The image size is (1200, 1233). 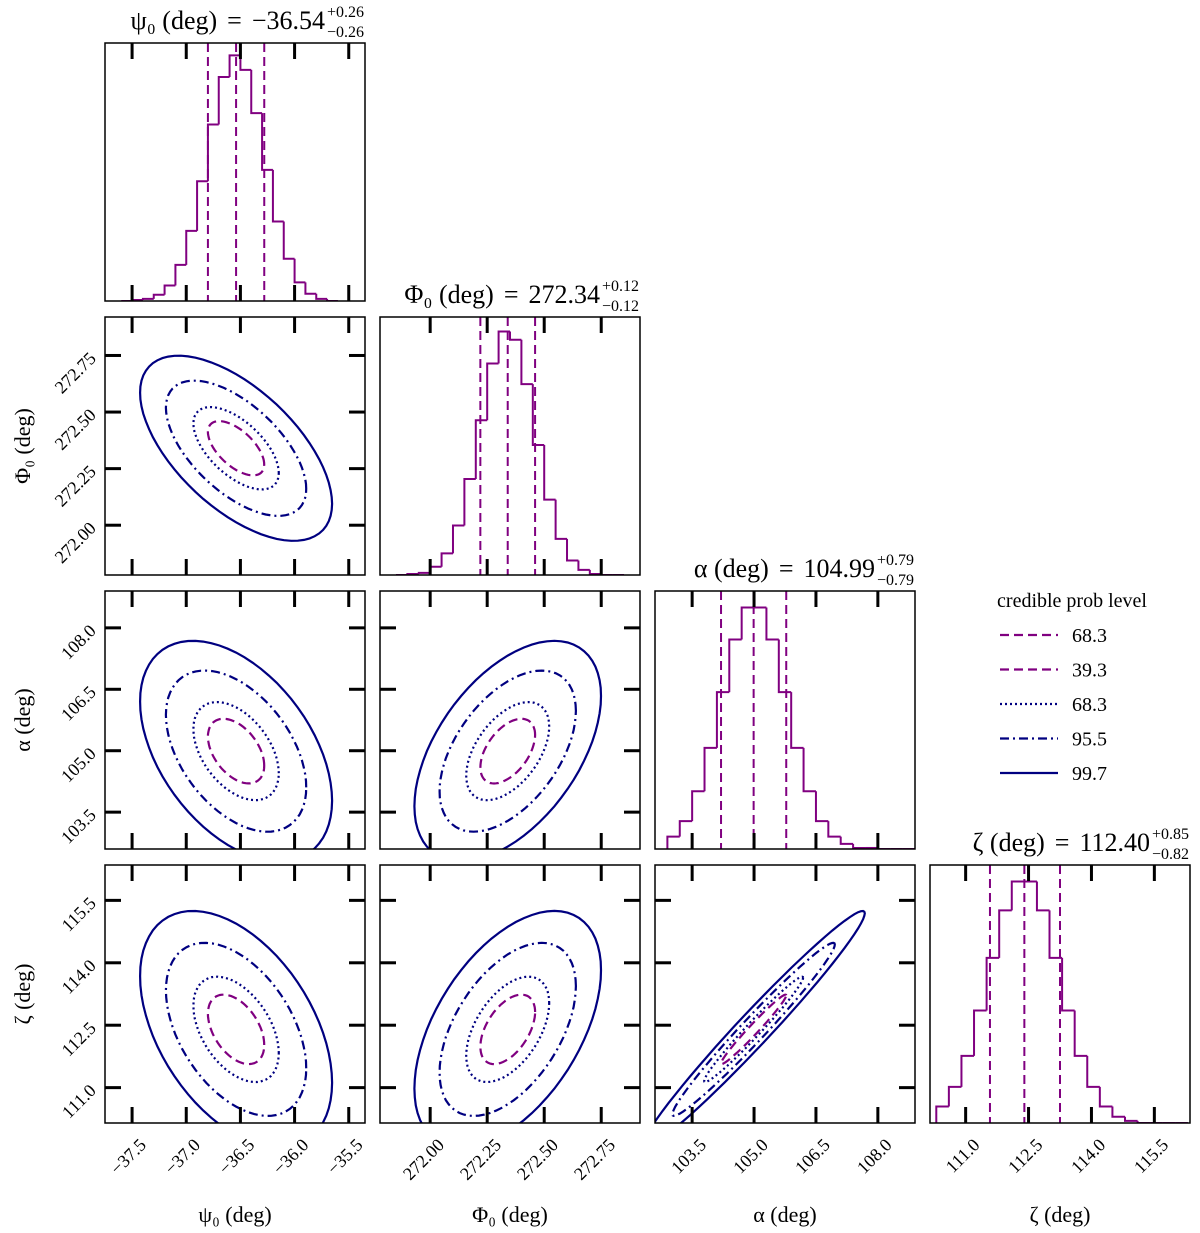 I want to click on y-tick-label: 272.50, so click(x=75, y=429).